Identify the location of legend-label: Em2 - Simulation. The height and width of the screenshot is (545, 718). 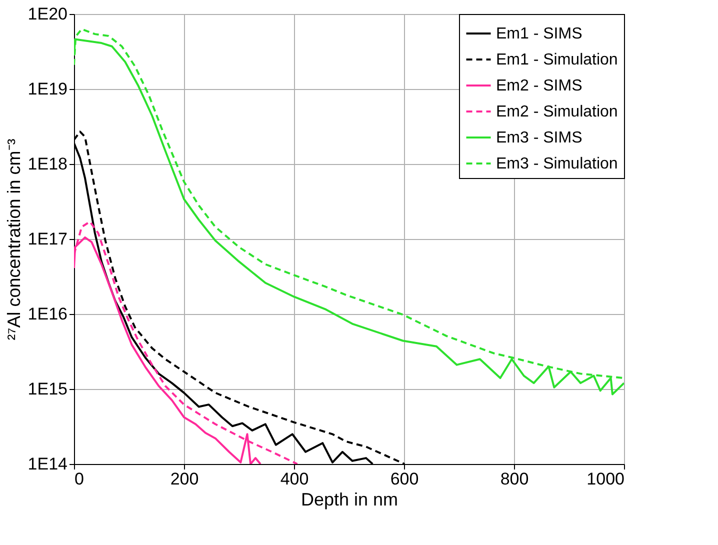
(557, 112).